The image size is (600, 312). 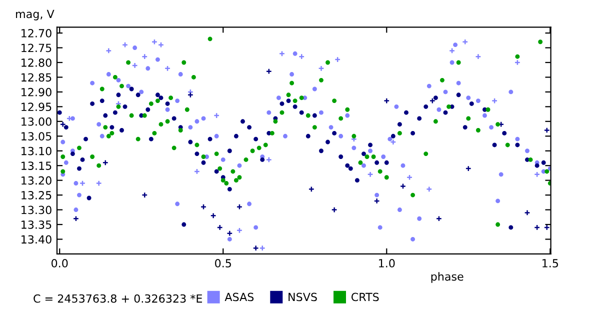 I want to click on y-tick-label: 13.40, so click(x=37, y=239).